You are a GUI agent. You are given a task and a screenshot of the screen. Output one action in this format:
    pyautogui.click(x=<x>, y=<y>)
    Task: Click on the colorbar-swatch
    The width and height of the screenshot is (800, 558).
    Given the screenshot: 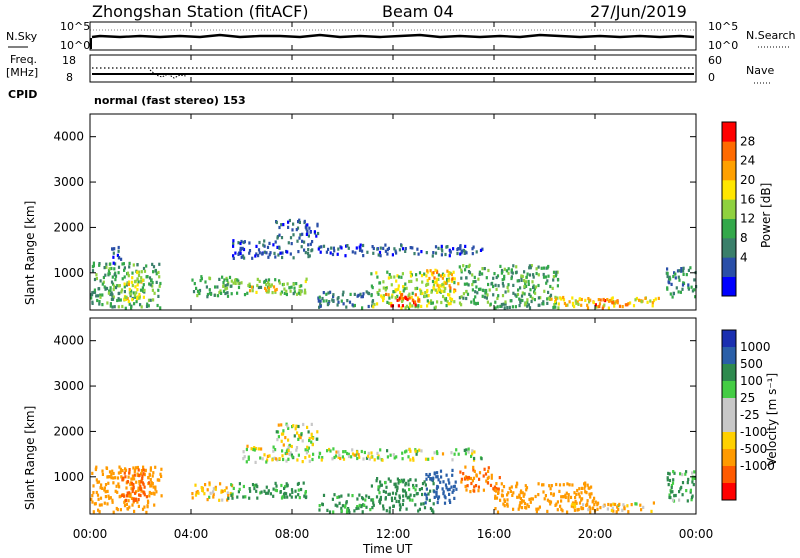 What is the action you would take?
    pyautogui.click(x=729, y=132)
    